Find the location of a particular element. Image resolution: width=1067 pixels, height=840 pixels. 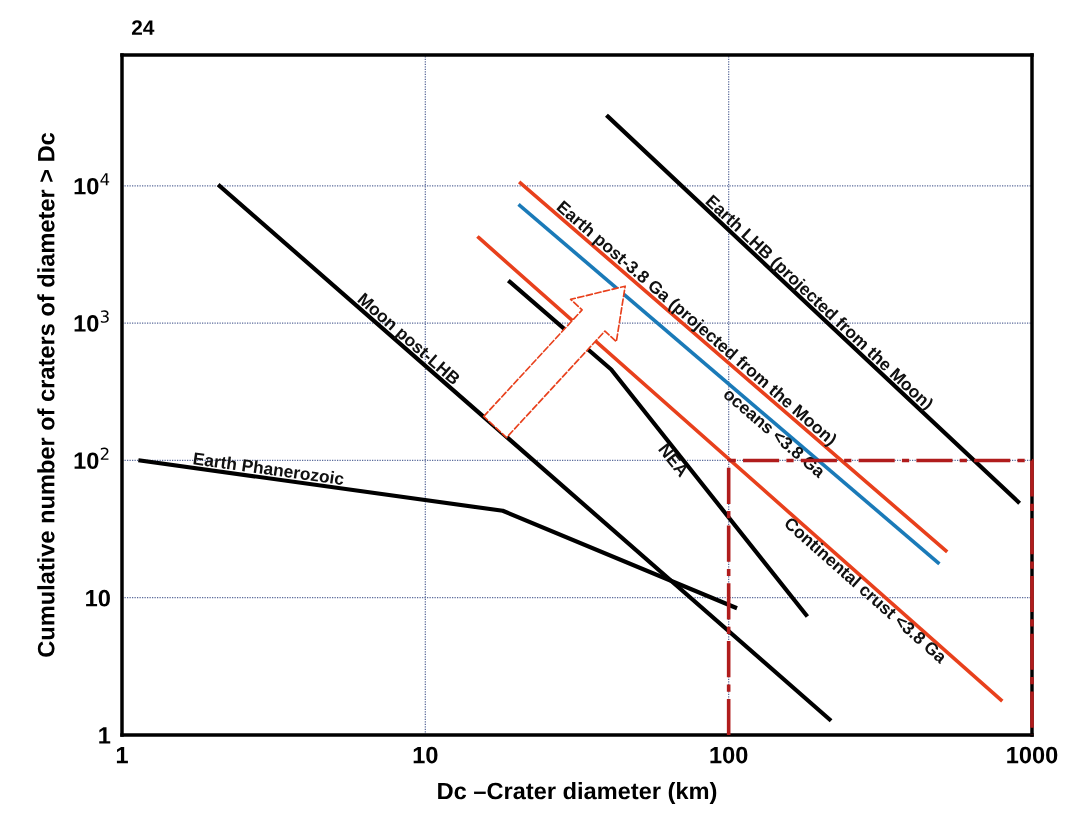

x-tick-label: 100 is located at coordinates (729, 755).